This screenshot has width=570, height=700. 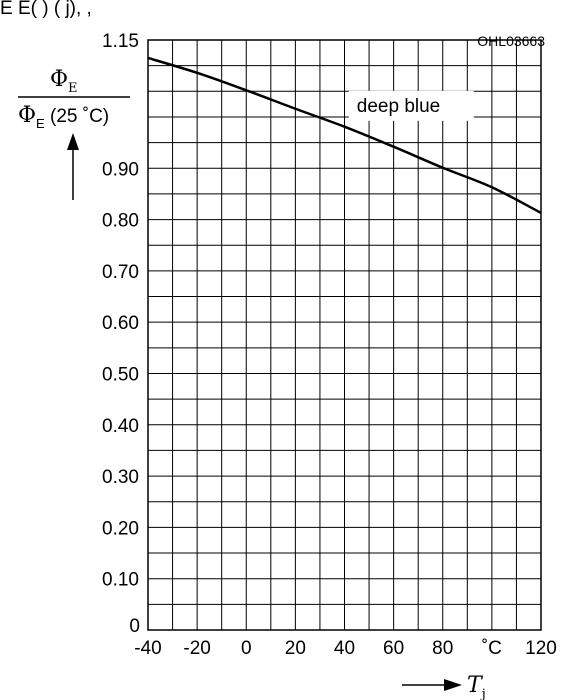 I want to click on series-label-background, so click(x=411, y=105).